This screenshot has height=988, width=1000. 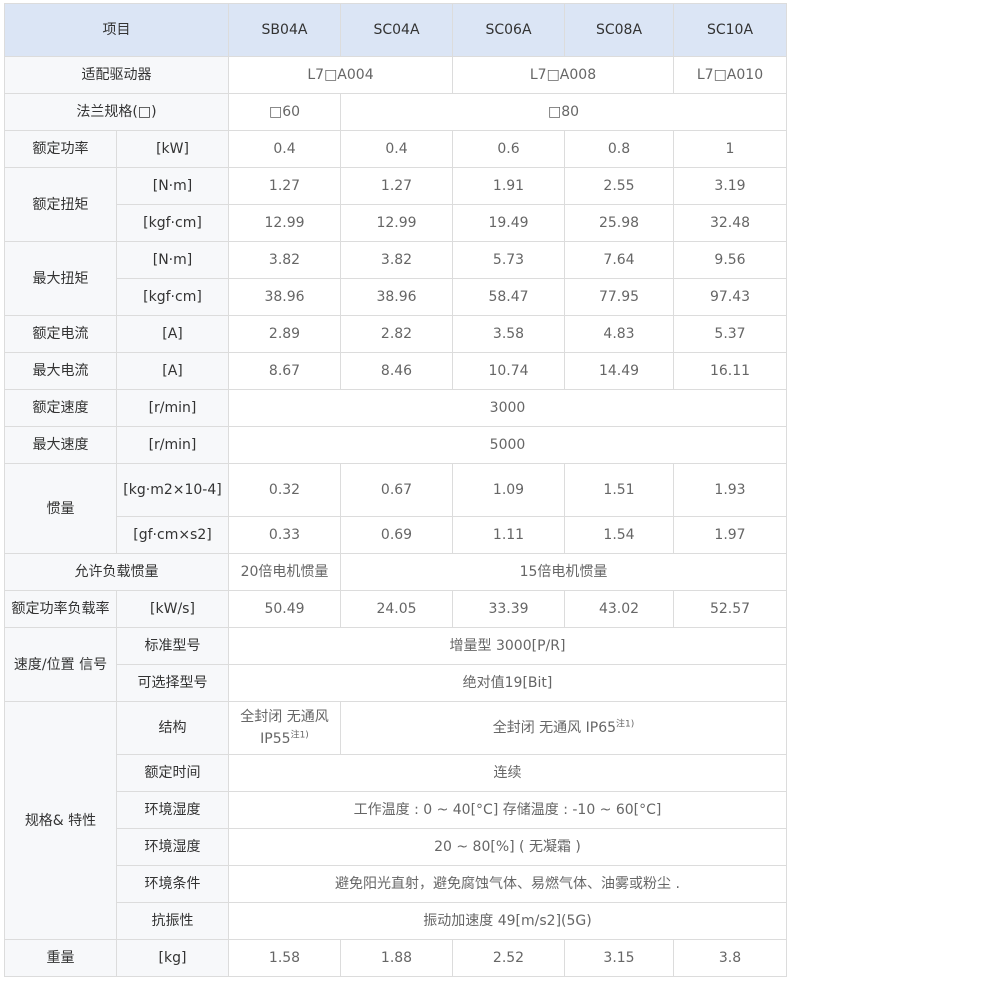 I want to click on cell-value: 3.15, so click(x=619, y=958).